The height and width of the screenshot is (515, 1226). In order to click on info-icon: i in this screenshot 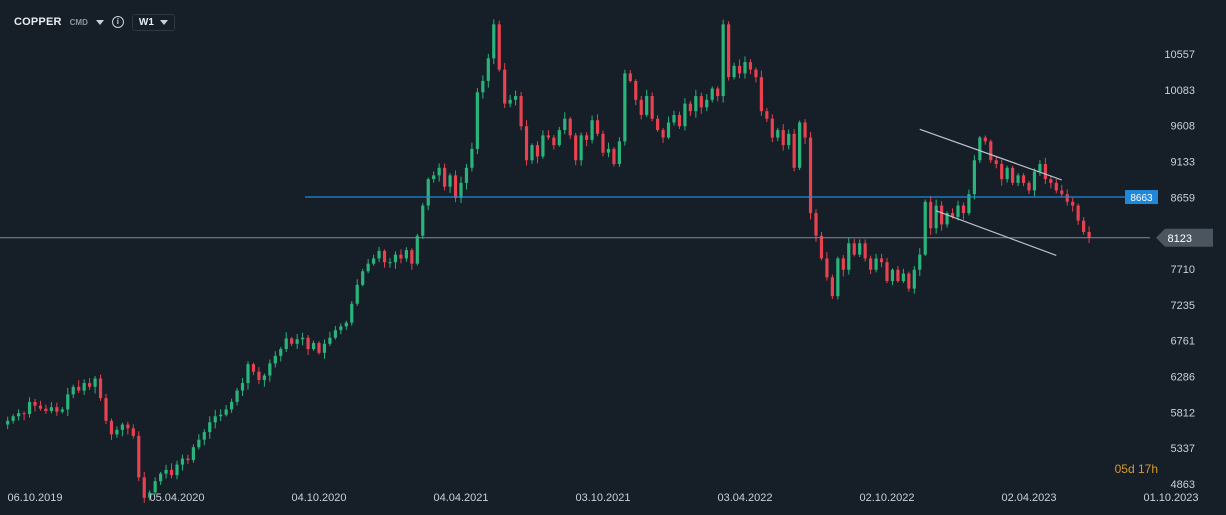, I will do `click(117, 22)`.